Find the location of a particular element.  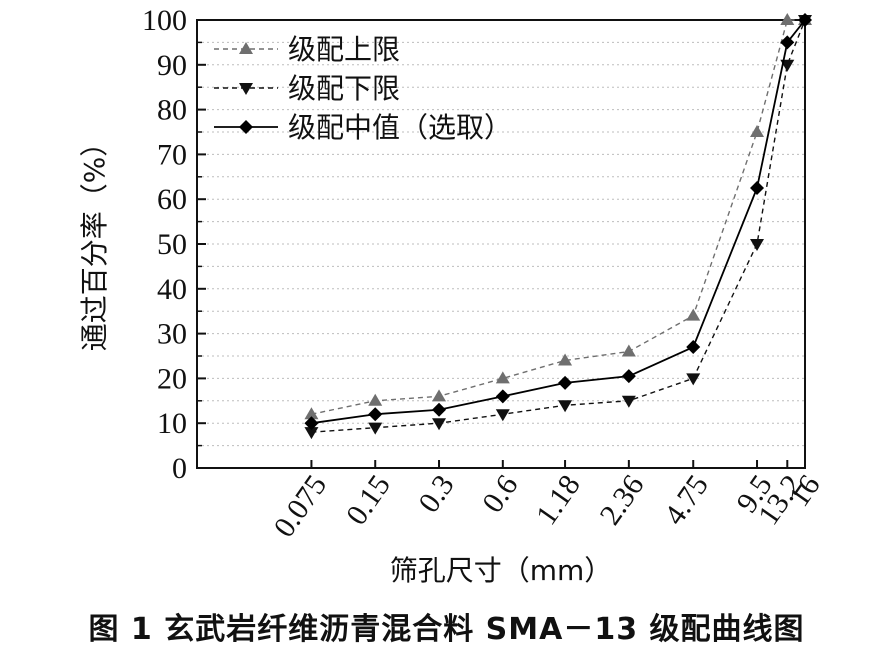

y-tick-label: 40 is located at coordinates (172, 289).